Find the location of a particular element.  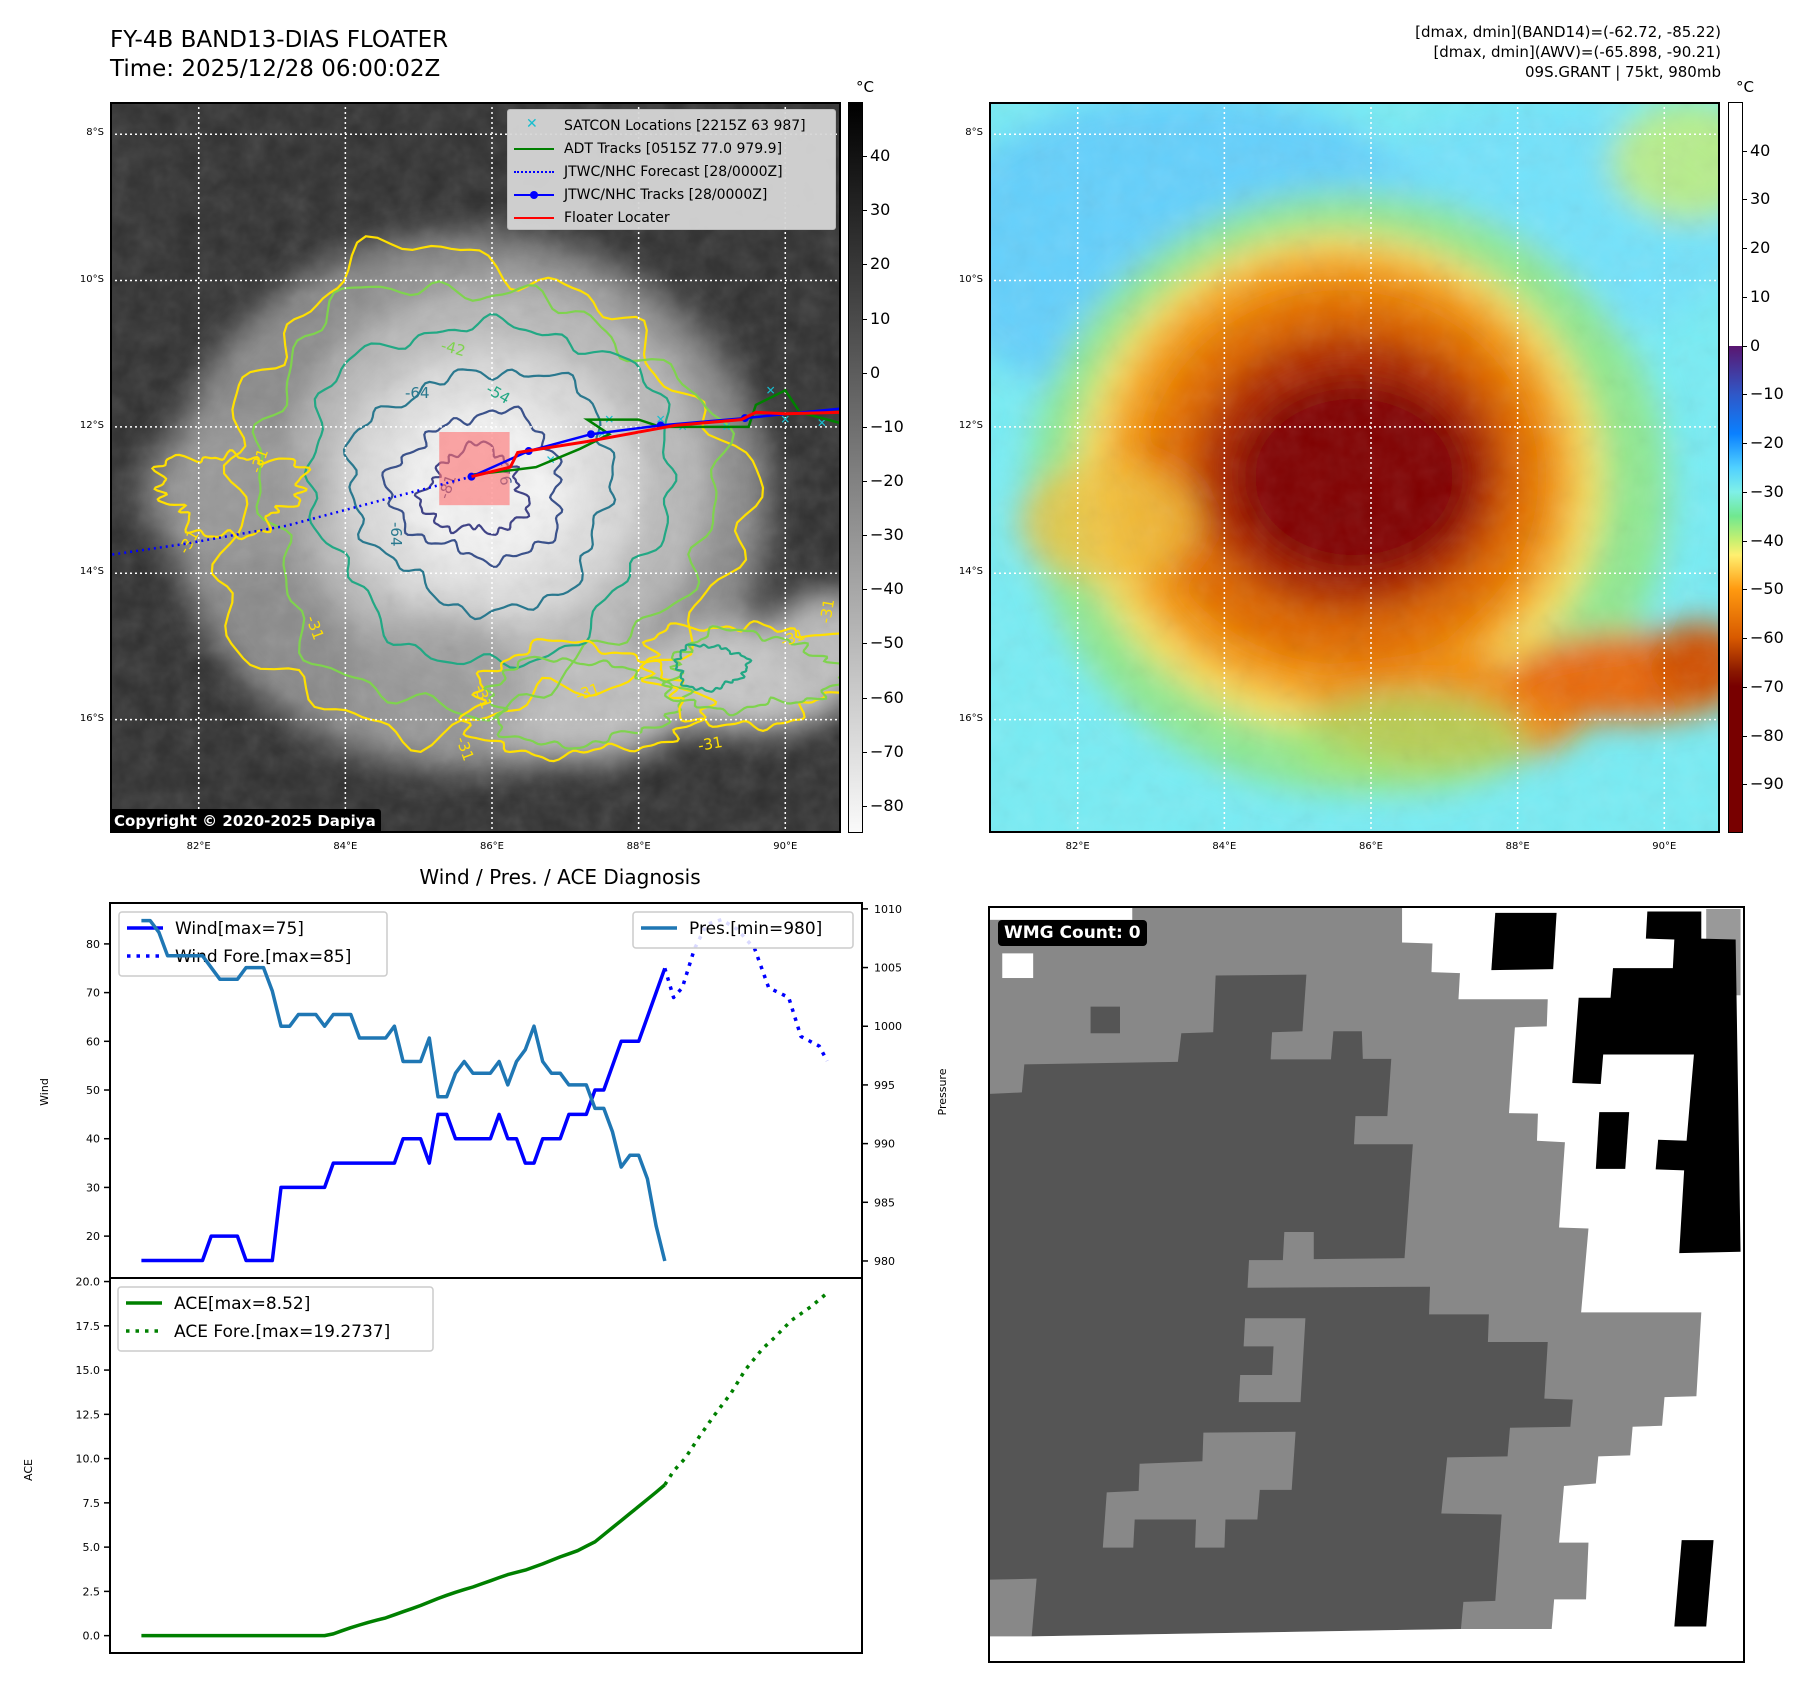

y-tick-label: 15.0 is located at coordinates (88, 1370).